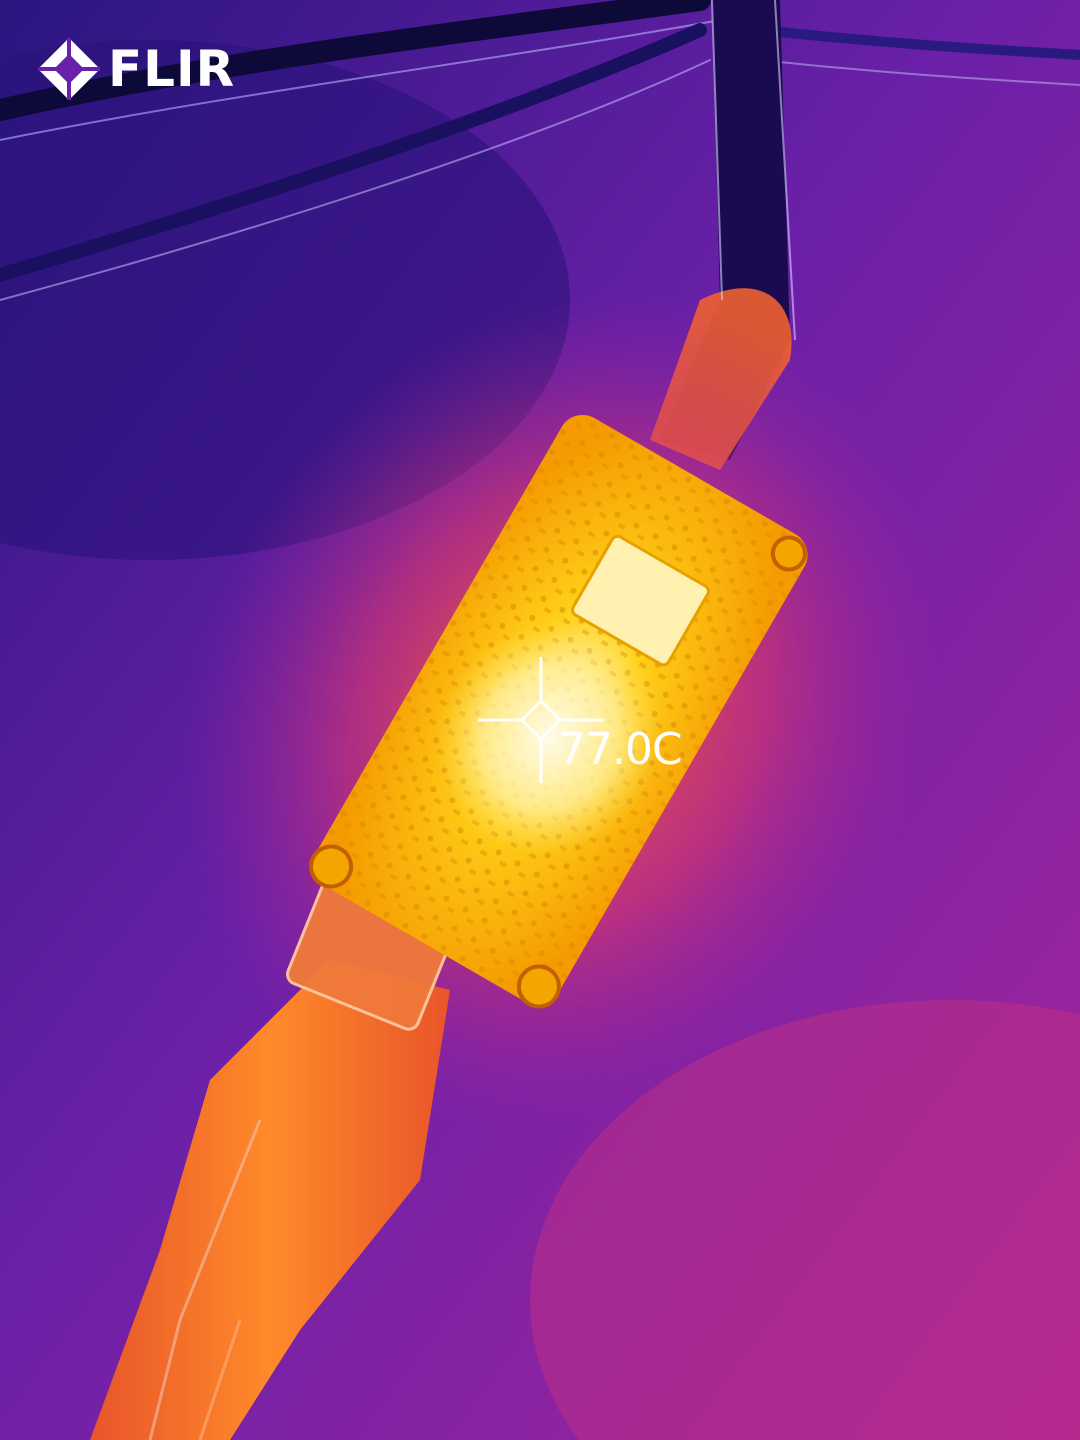 The image size is (1080, 1440). What do you see at coordinates (172, 69) in the screenshot?
I see `flir-logo-text: FLIR` at bounding box center [172, 69].